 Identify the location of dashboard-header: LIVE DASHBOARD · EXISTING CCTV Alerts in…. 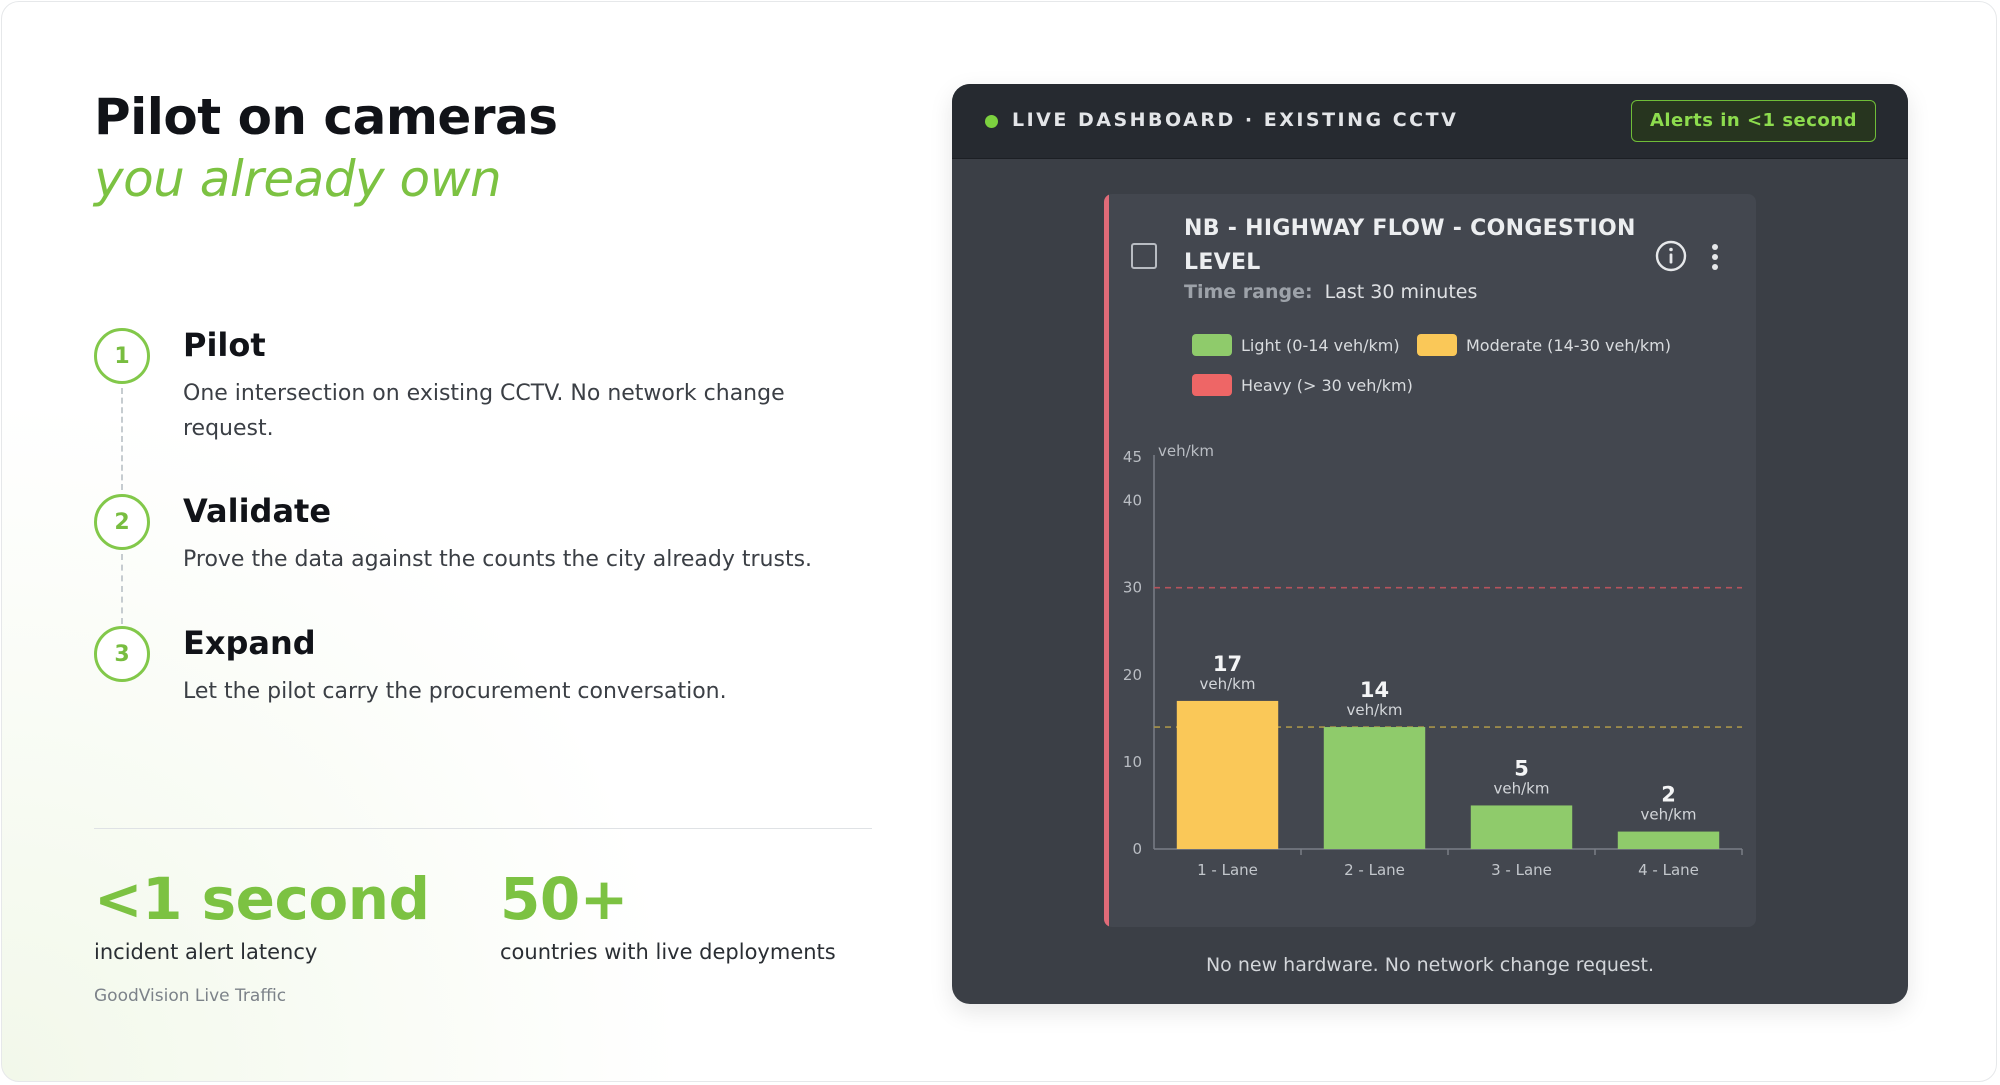
(1430, 121).